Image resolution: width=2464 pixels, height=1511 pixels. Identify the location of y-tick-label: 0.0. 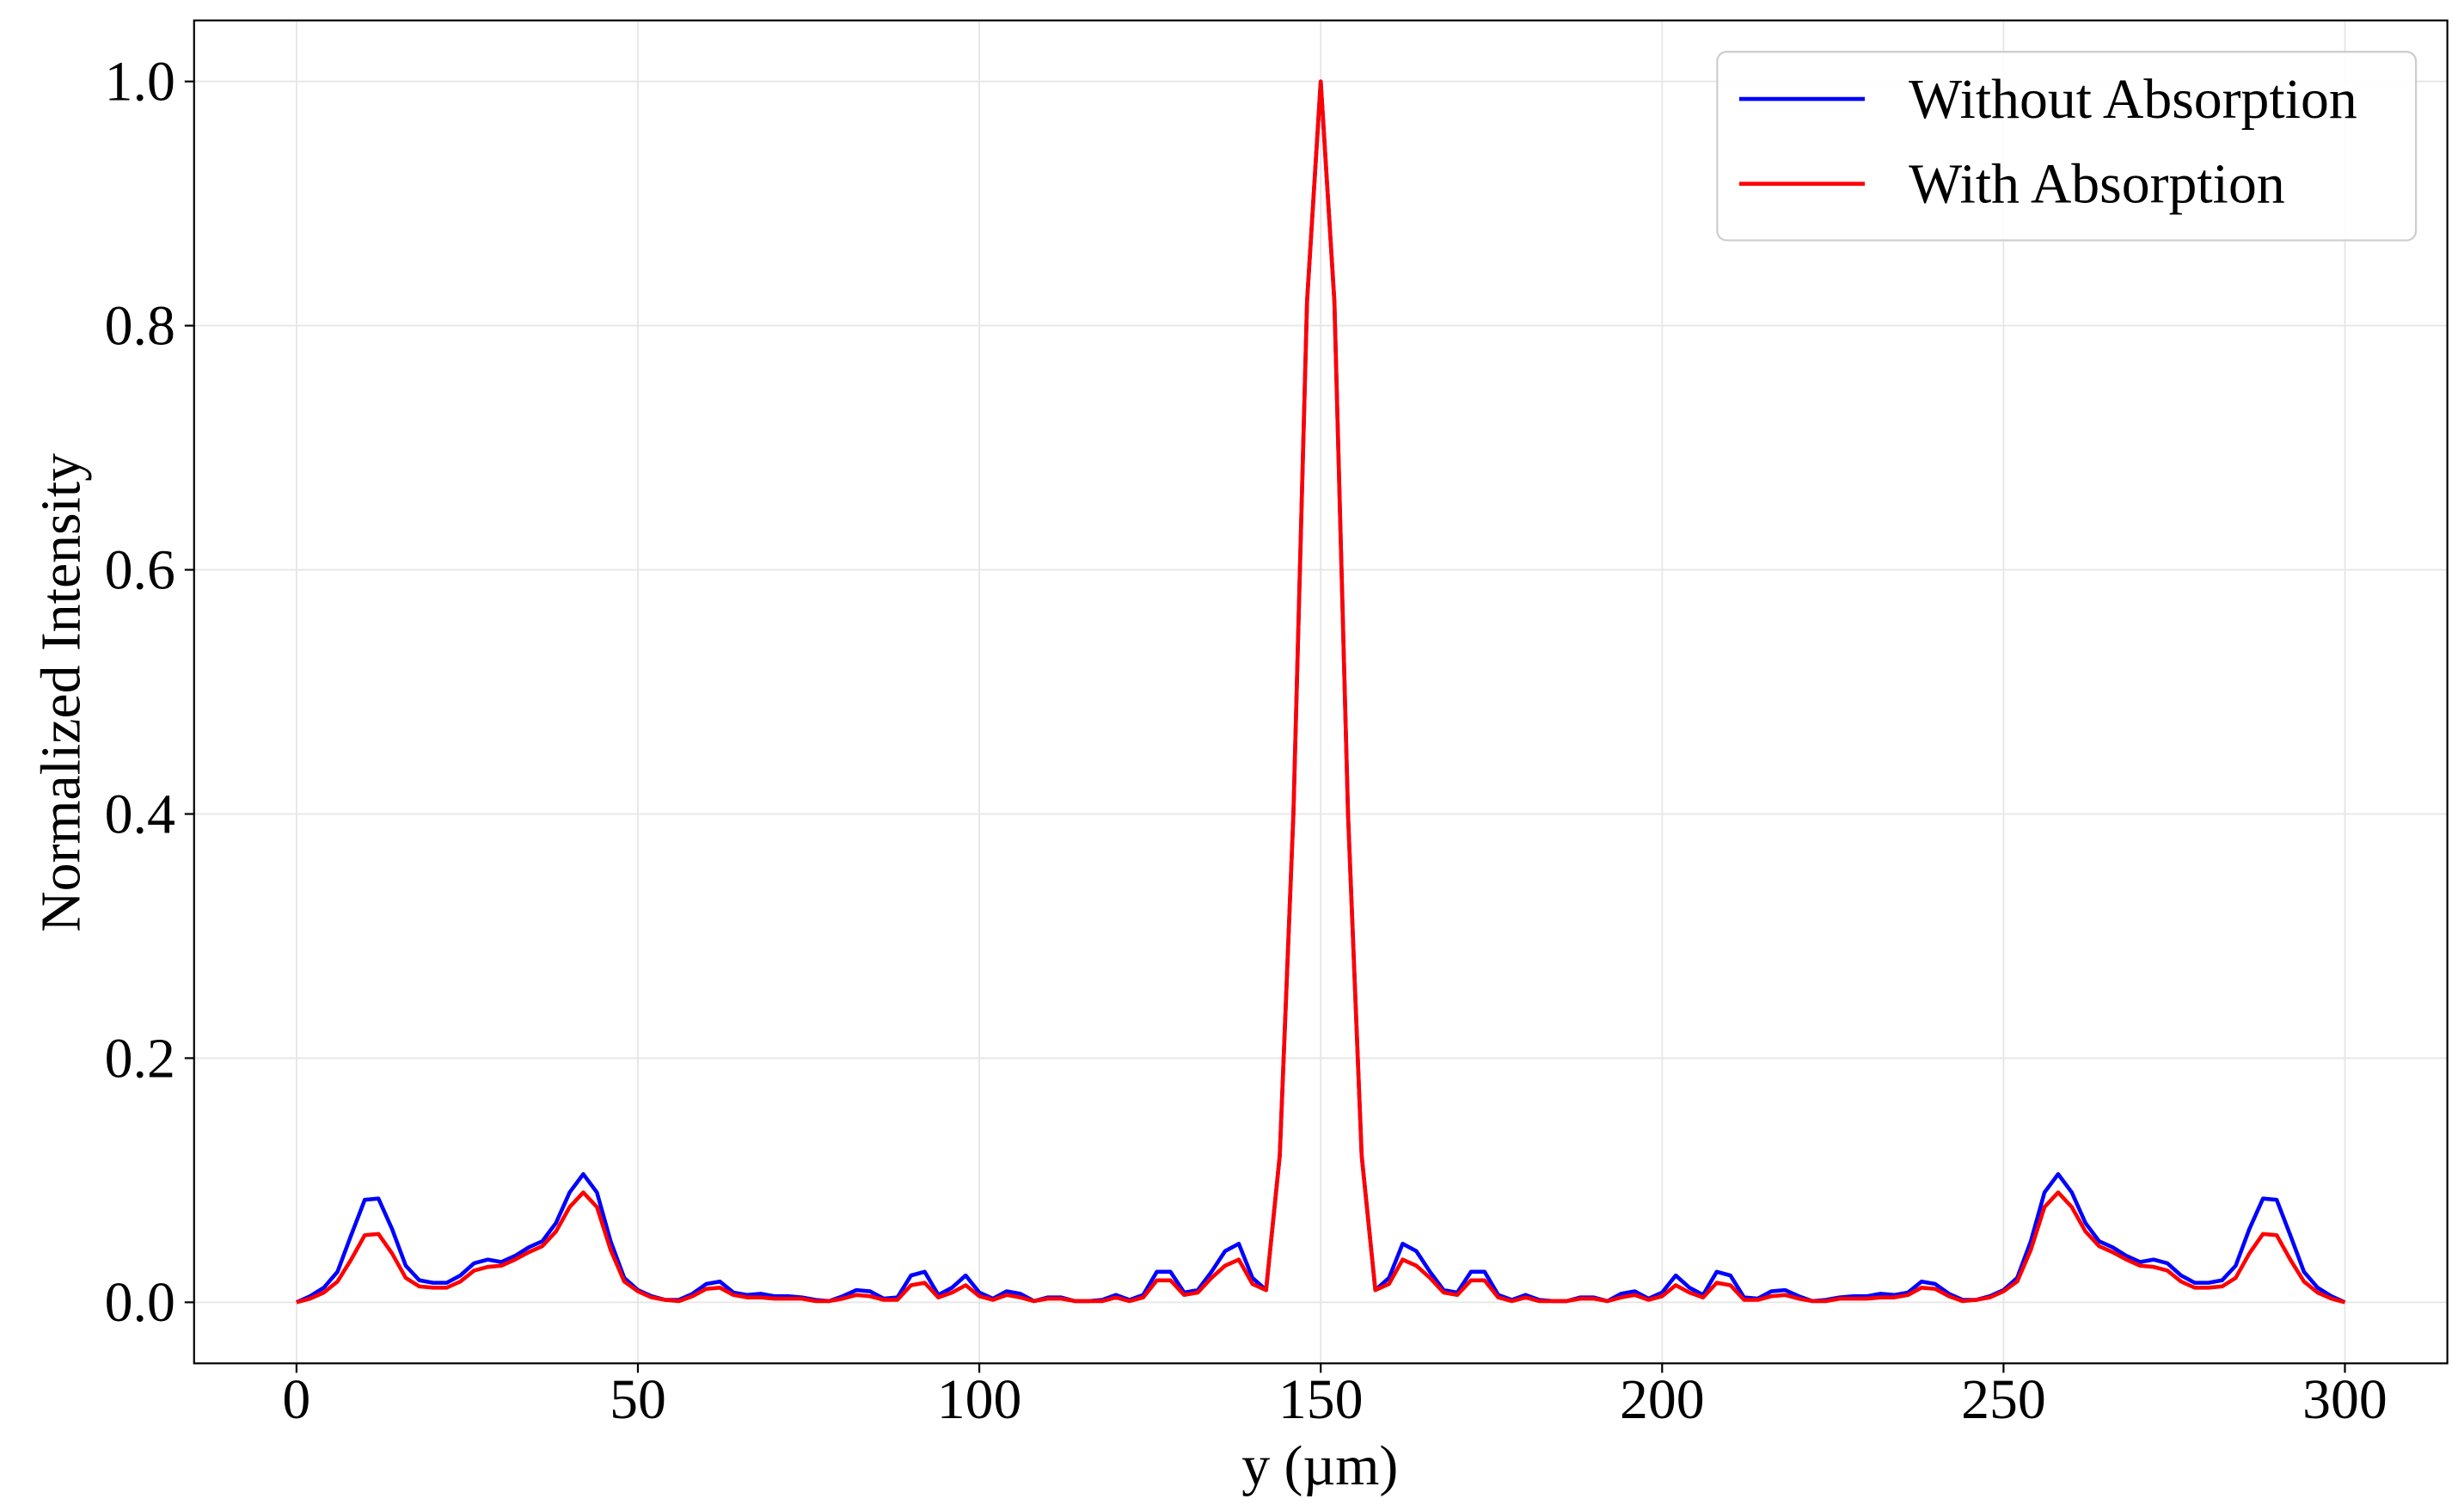
(140, 1302).